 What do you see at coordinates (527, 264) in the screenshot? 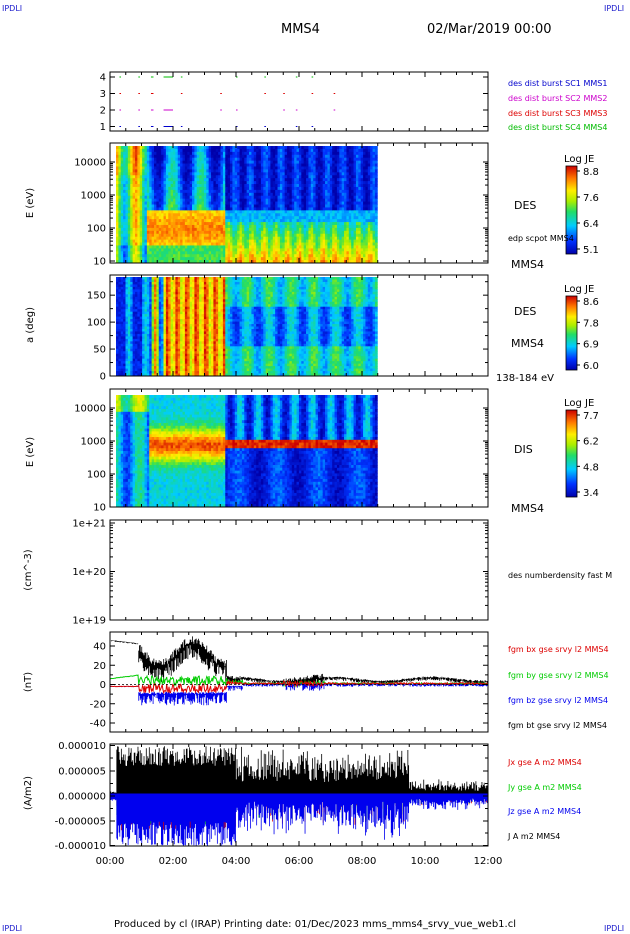
I see `des-energy-spacecraft-label: MMS4` at bounding box center [527, 264].